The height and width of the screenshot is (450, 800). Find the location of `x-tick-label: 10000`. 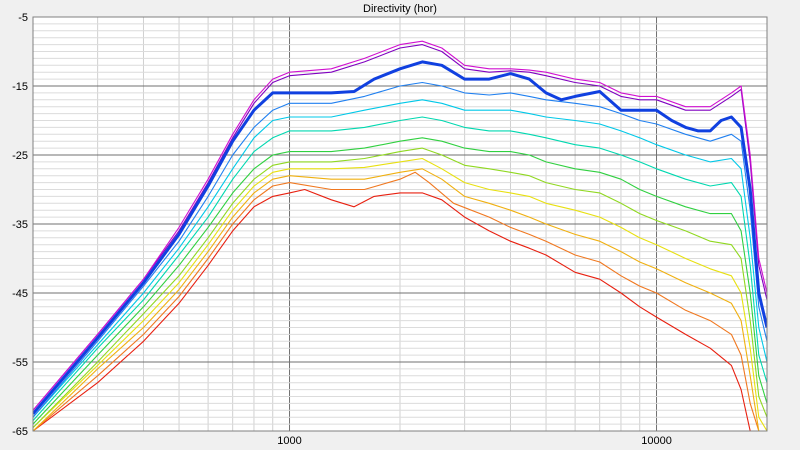

x-tick-label: 10000 is located at coordinates (656, 441).